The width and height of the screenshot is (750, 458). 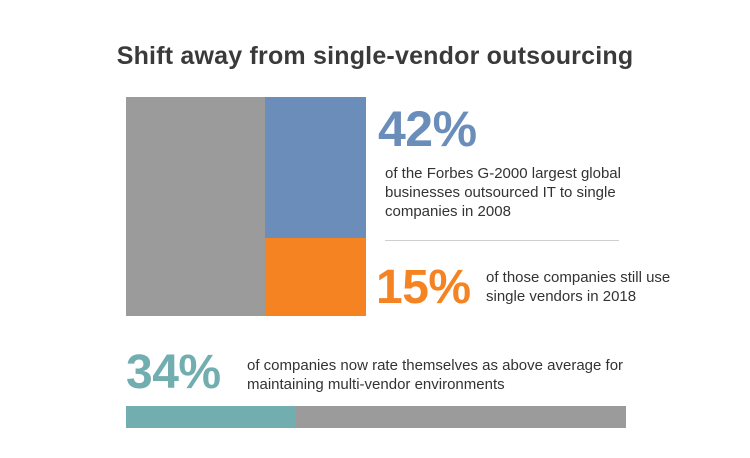 I want to click on block-rest-segment, so click(x=195, y=206).